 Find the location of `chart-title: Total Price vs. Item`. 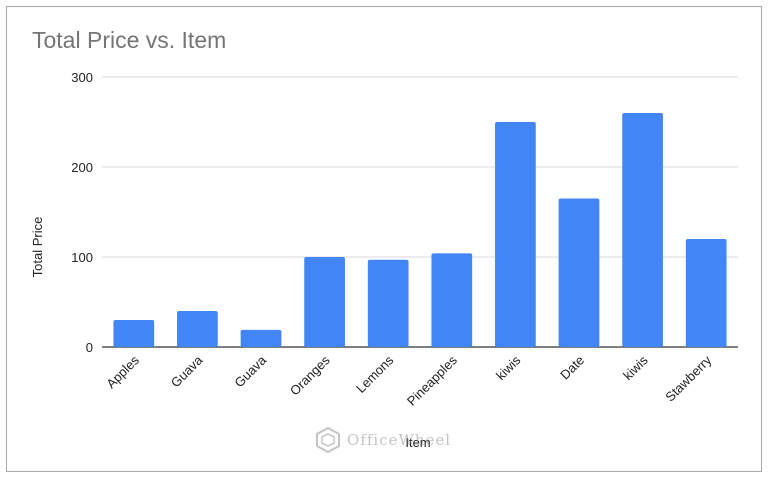

chart-title: Total Price vs. Item is located at coordinates (129, 40).